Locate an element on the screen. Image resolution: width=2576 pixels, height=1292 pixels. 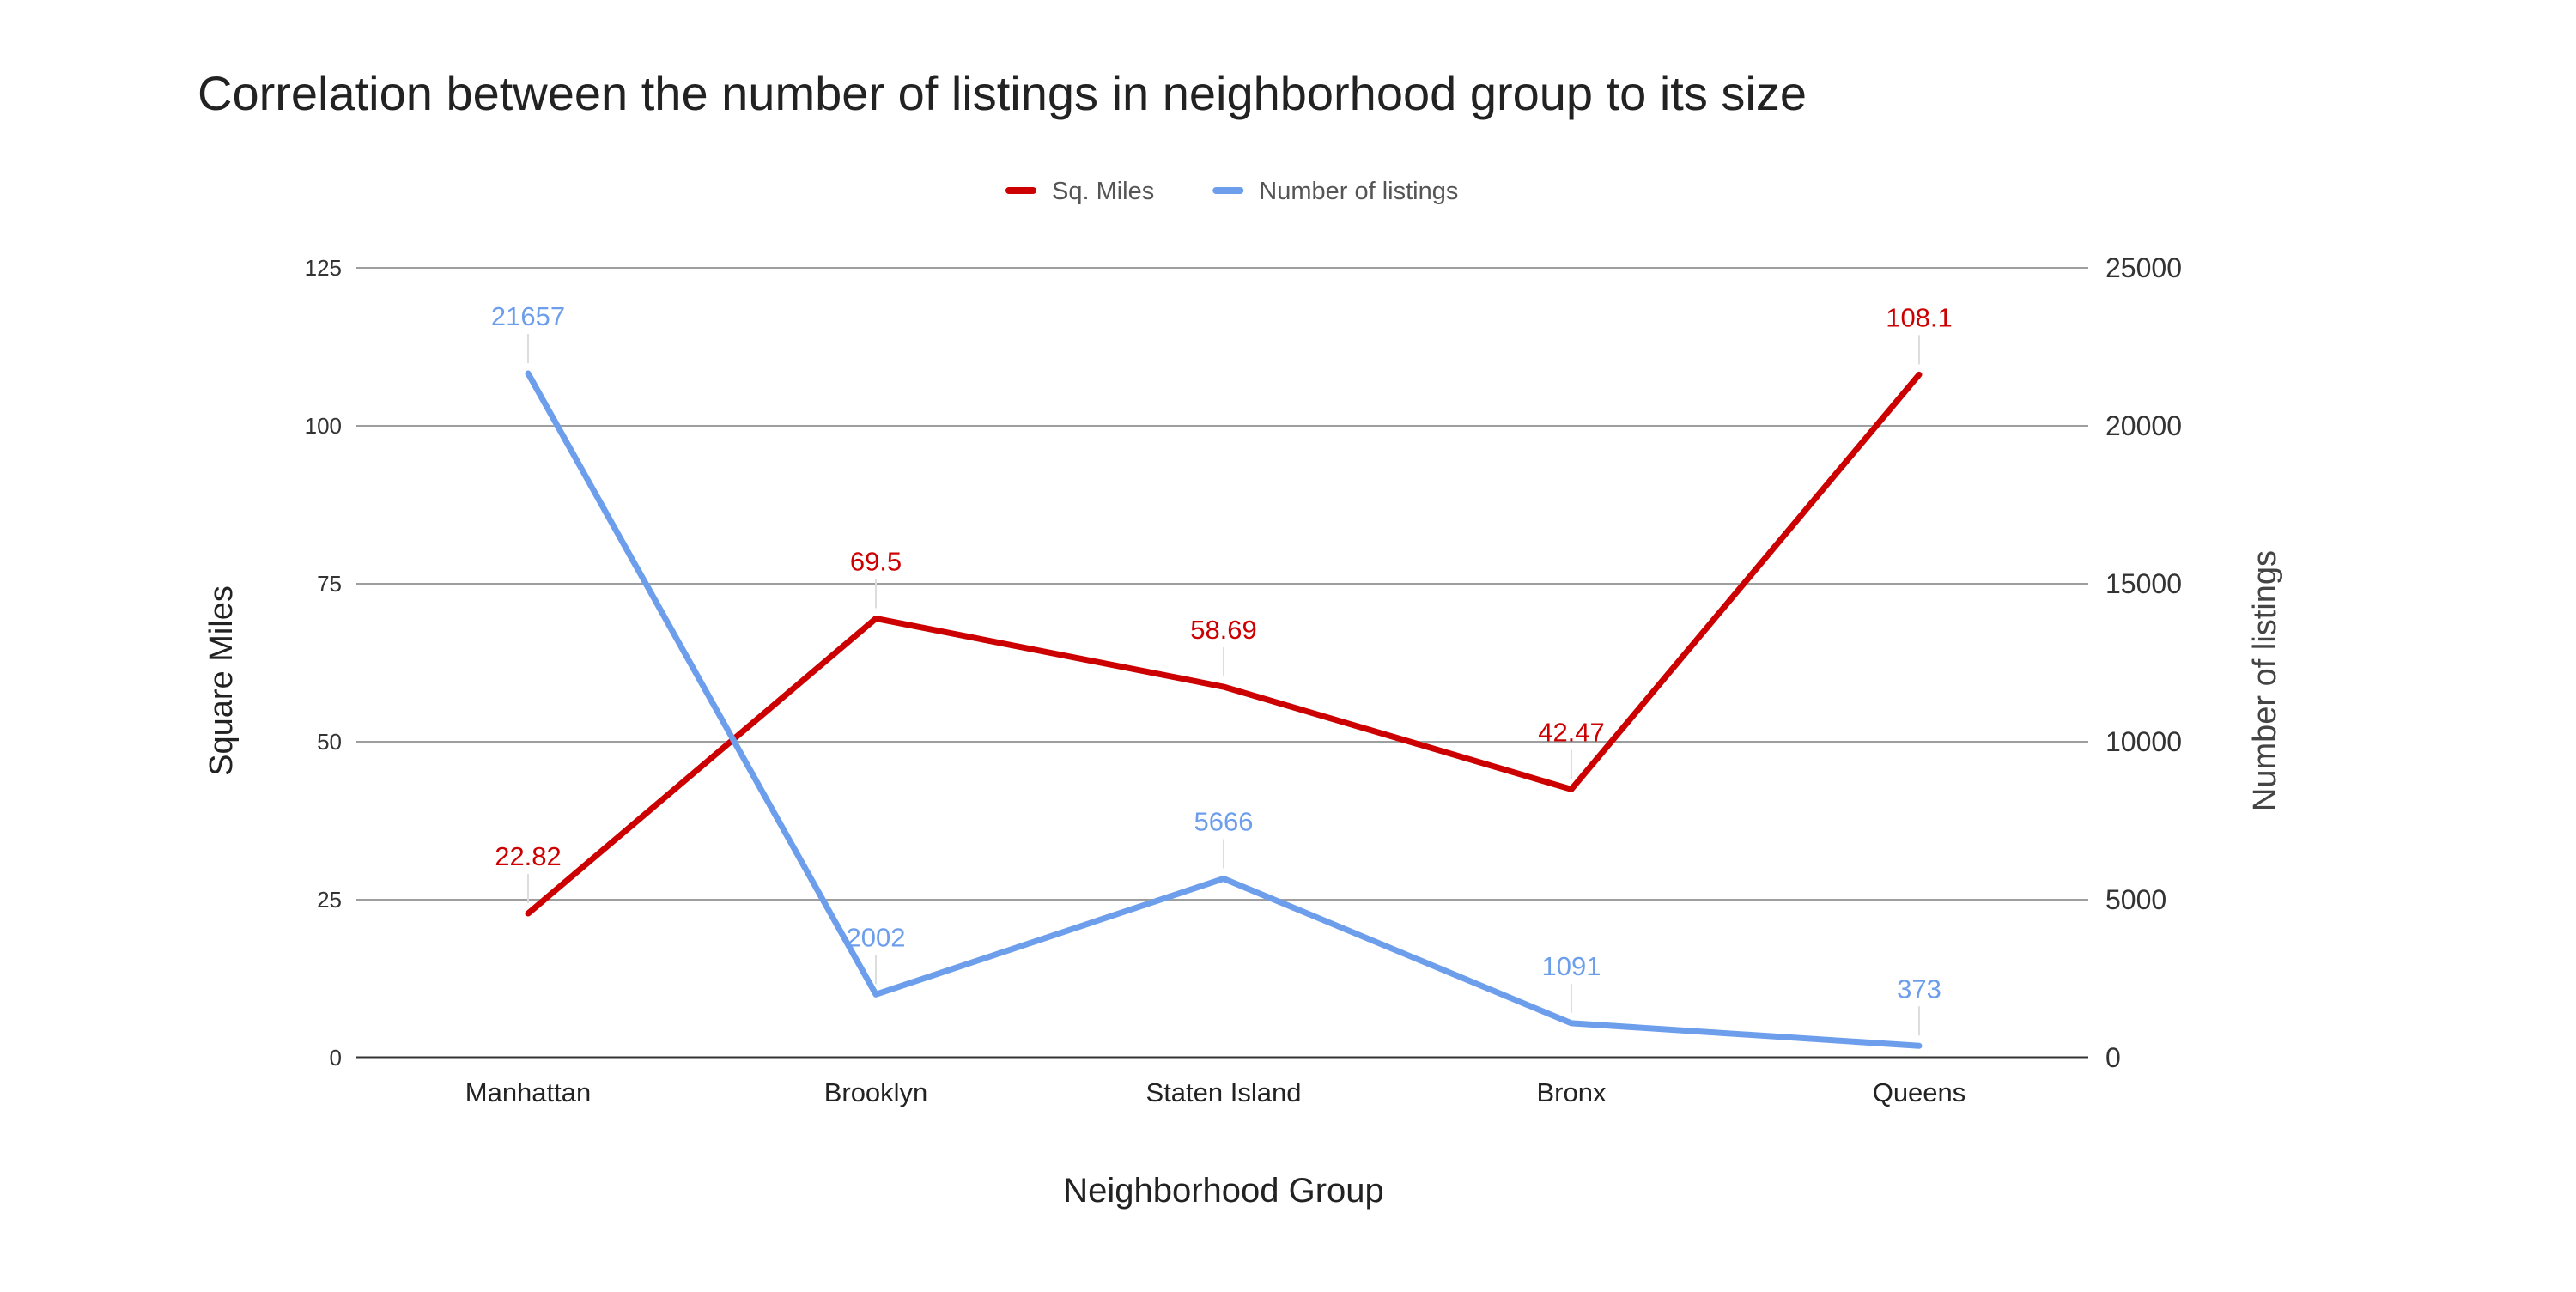
y-tick-label: 50 is located at coordinates (329, 742).